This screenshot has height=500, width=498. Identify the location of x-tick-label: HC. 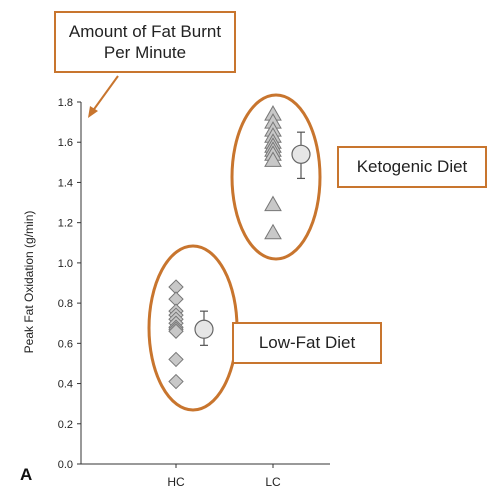
(176, 482).